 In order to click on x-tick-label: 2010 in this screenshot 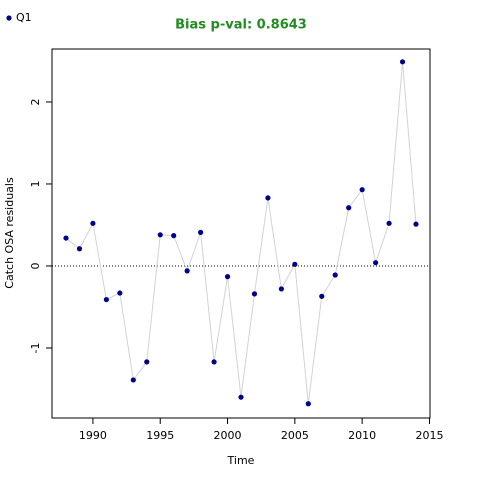, I will do `click(362, 435)`.